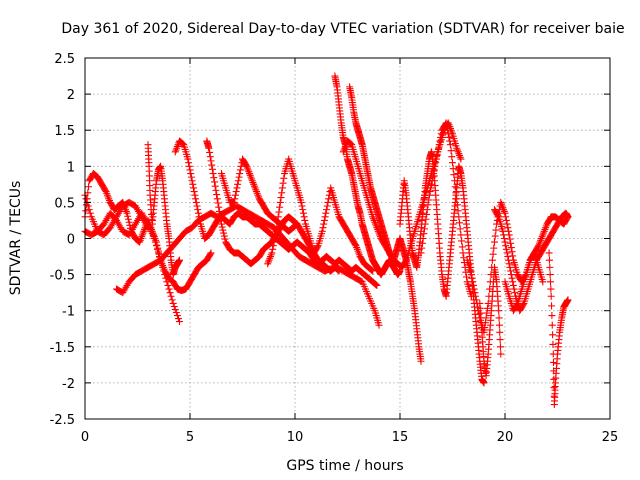 Image resolution: width=640 pixels, height=480 pixels. Describe the element at coordinates (320, 215) in the screenshot. I see `series-arc9` at that location.